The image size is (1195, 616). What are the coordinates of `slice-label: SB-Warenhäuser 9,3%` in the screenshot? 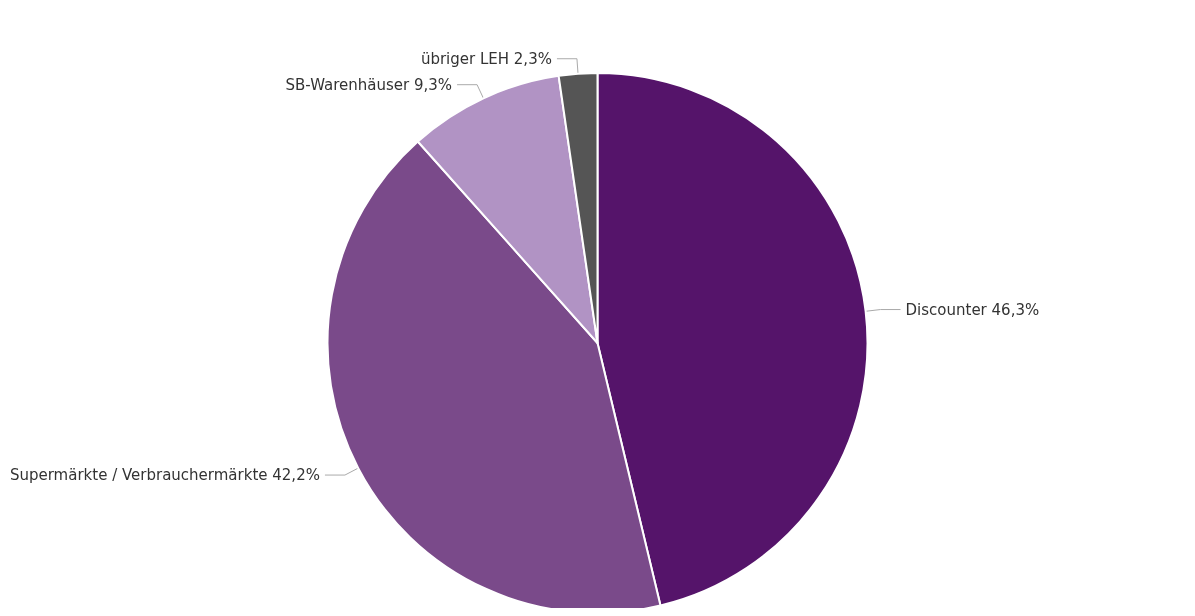 It's located at (369, 84).